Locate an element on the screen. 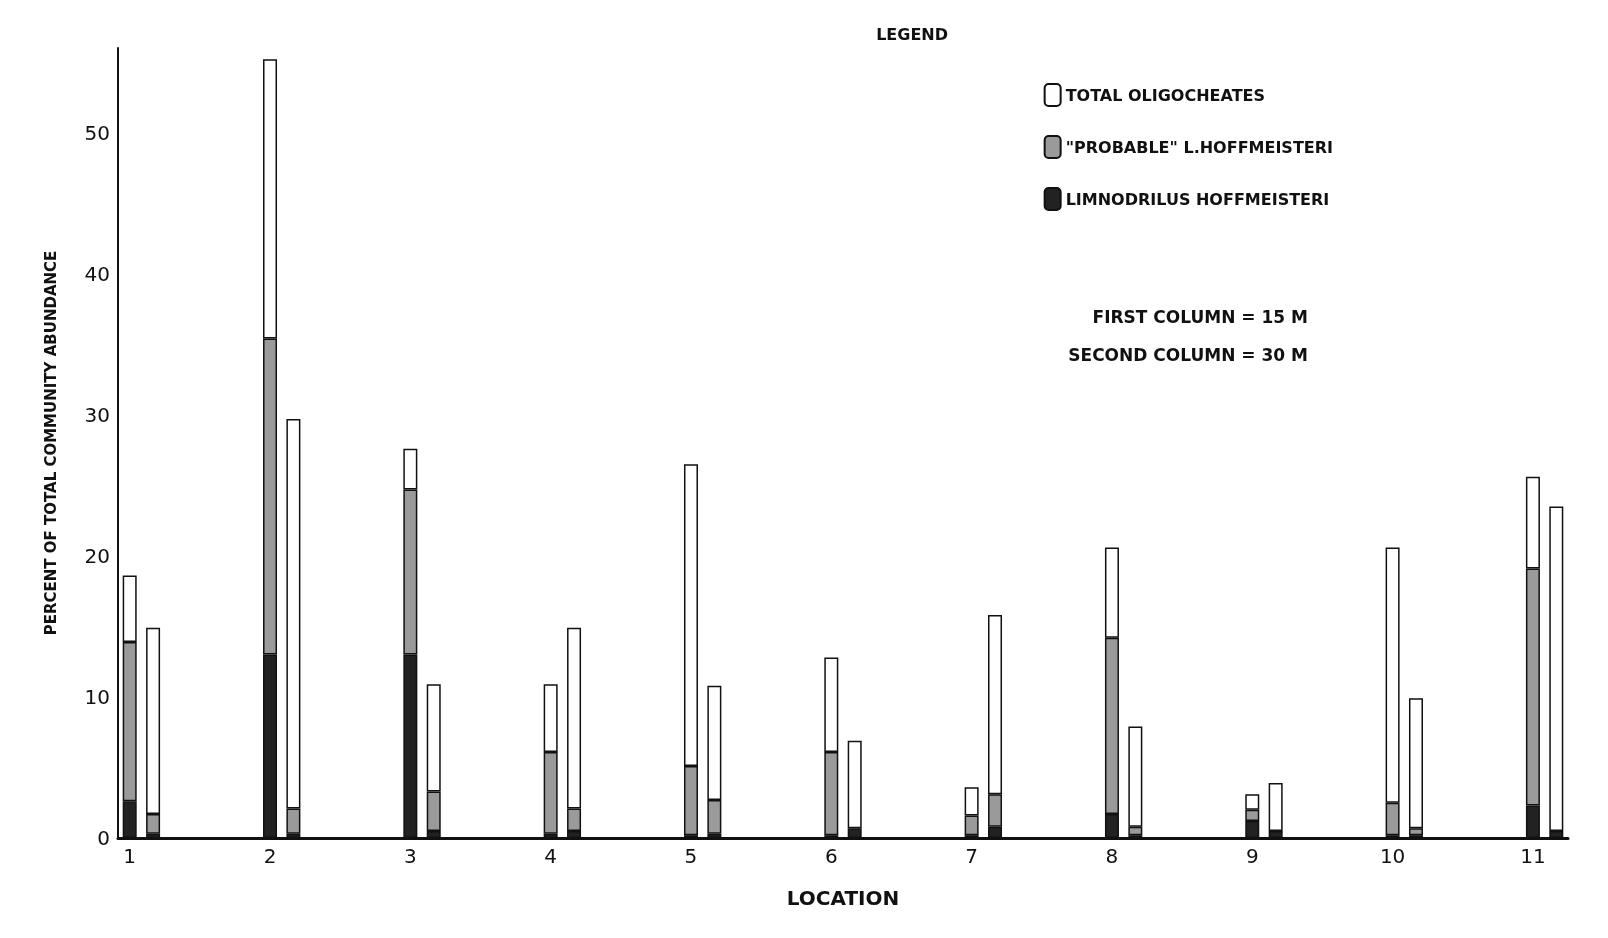  x-tick-label: 10 is located at coordinates (1392, 856).